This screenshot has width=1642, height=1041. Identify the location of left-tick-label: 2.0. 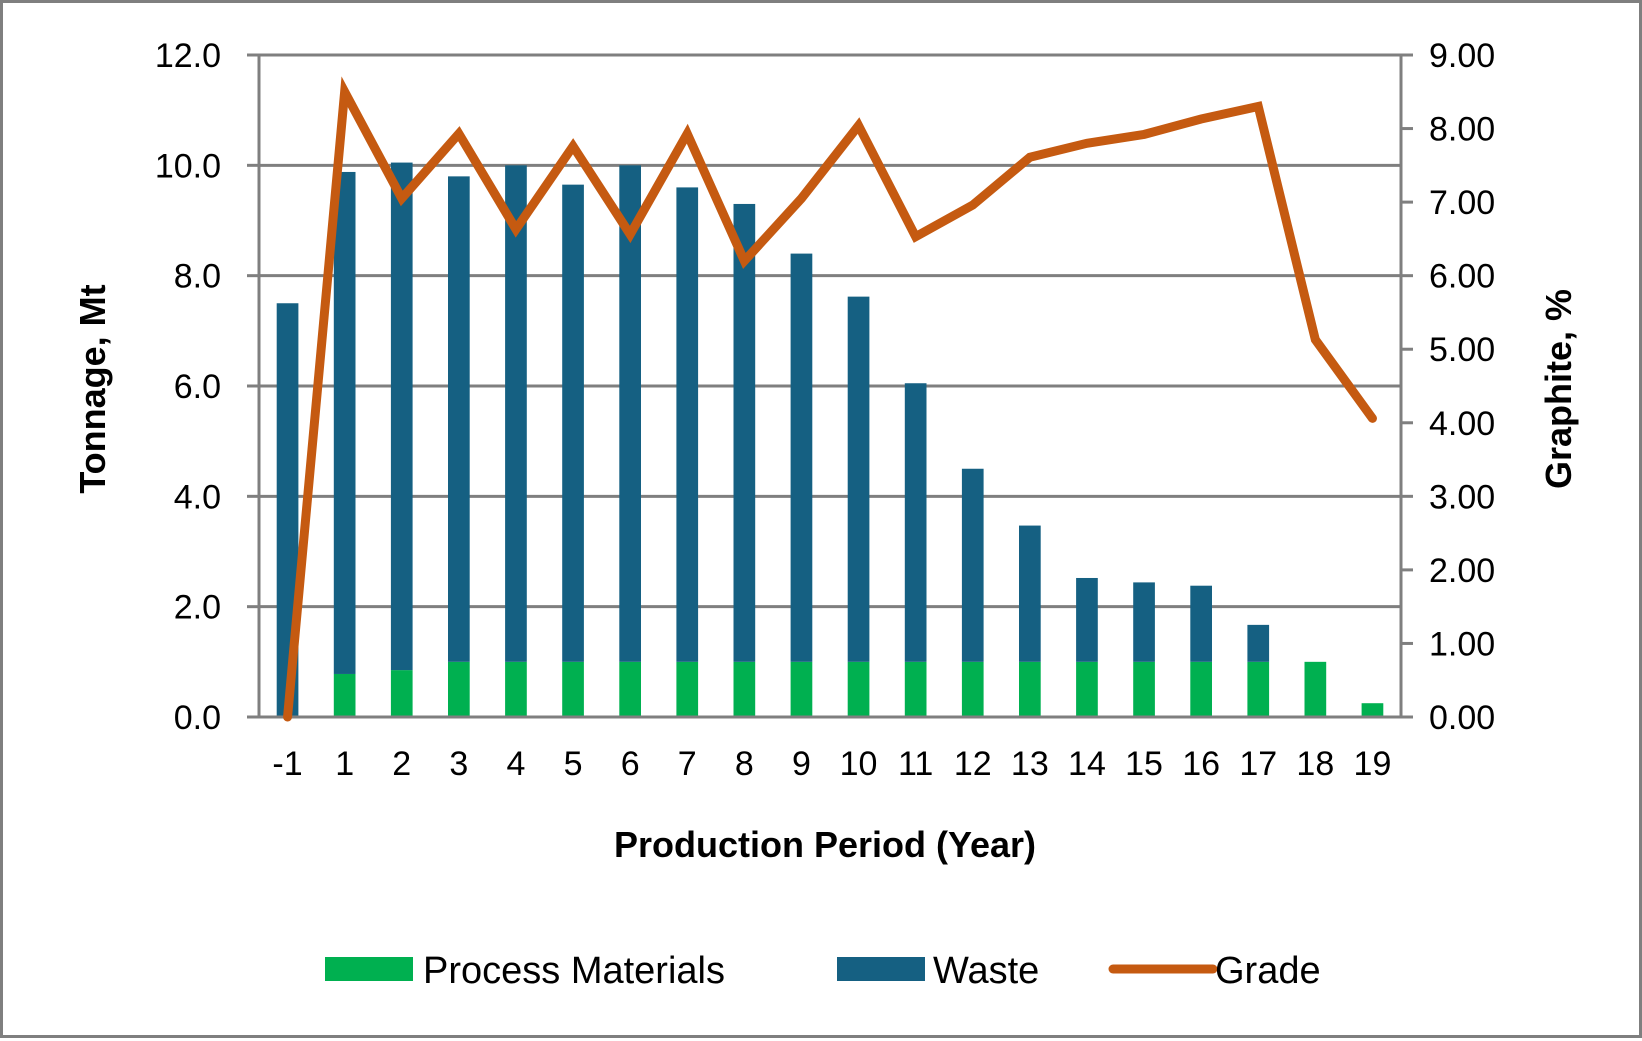
(197, 608).